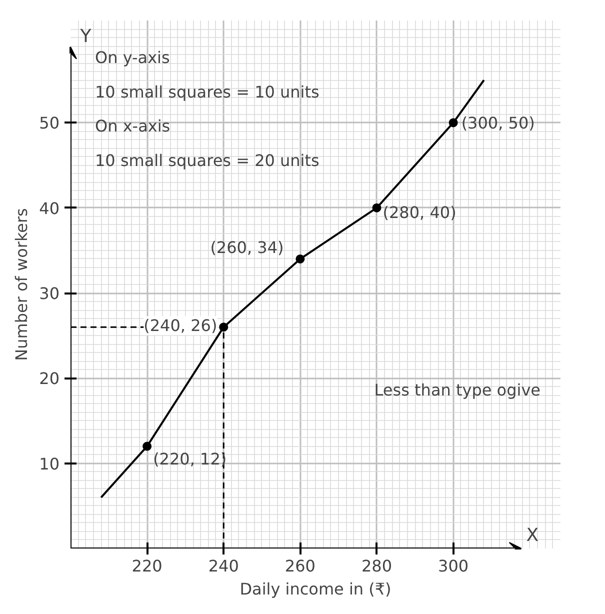 The height and width of the screenshot is (614, 605). Describe the element at coordinates (223, 566) in the screenshot. I see `x-tick-label: 240` at that location.